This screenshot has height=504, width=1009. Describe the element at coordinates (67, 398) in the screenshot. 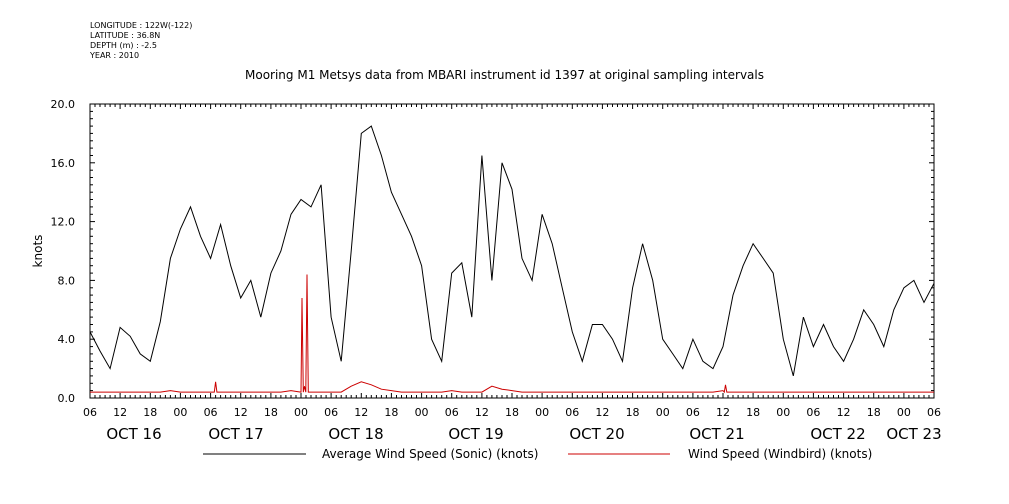

I see `y-tick-label: 0.0` at that location.